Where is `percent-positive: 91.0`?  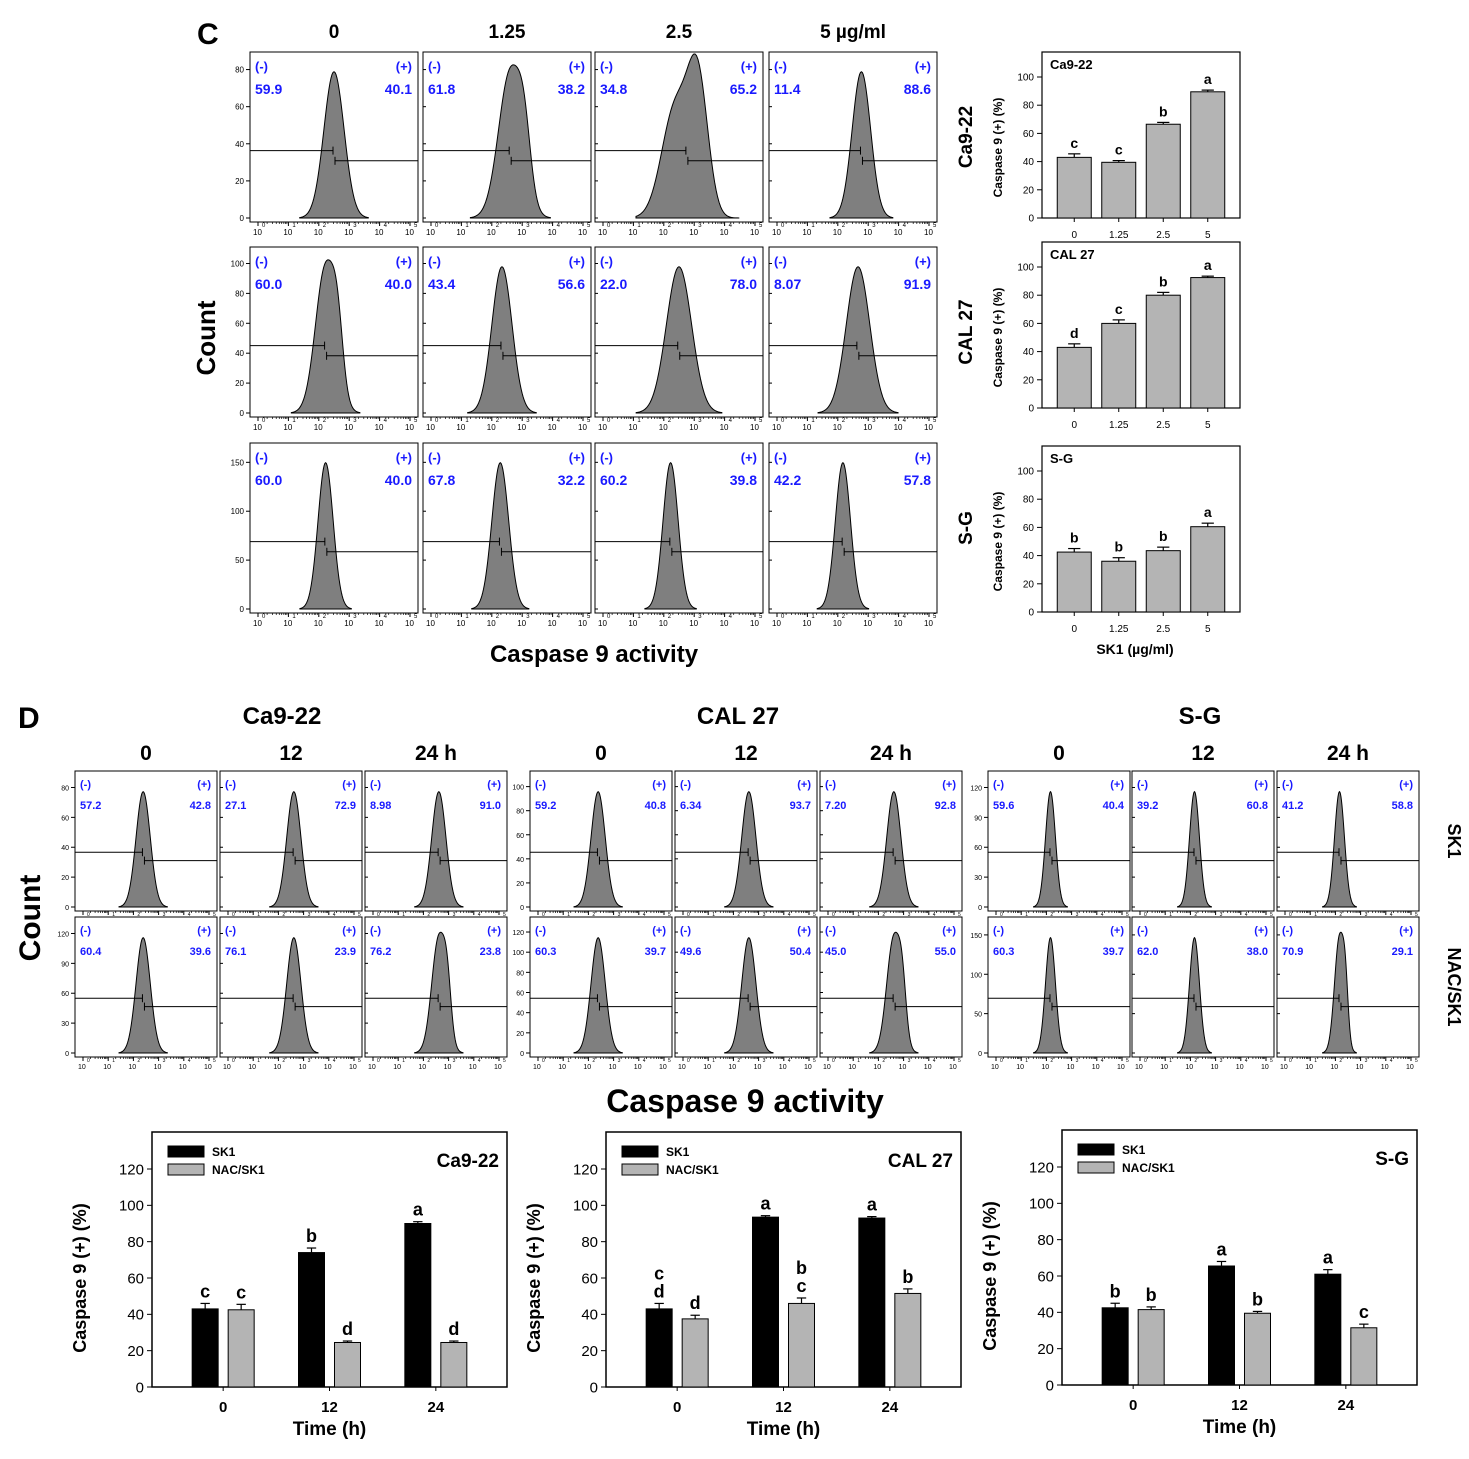 percent-positive: 91.0 is located at coordinates (490, 806).